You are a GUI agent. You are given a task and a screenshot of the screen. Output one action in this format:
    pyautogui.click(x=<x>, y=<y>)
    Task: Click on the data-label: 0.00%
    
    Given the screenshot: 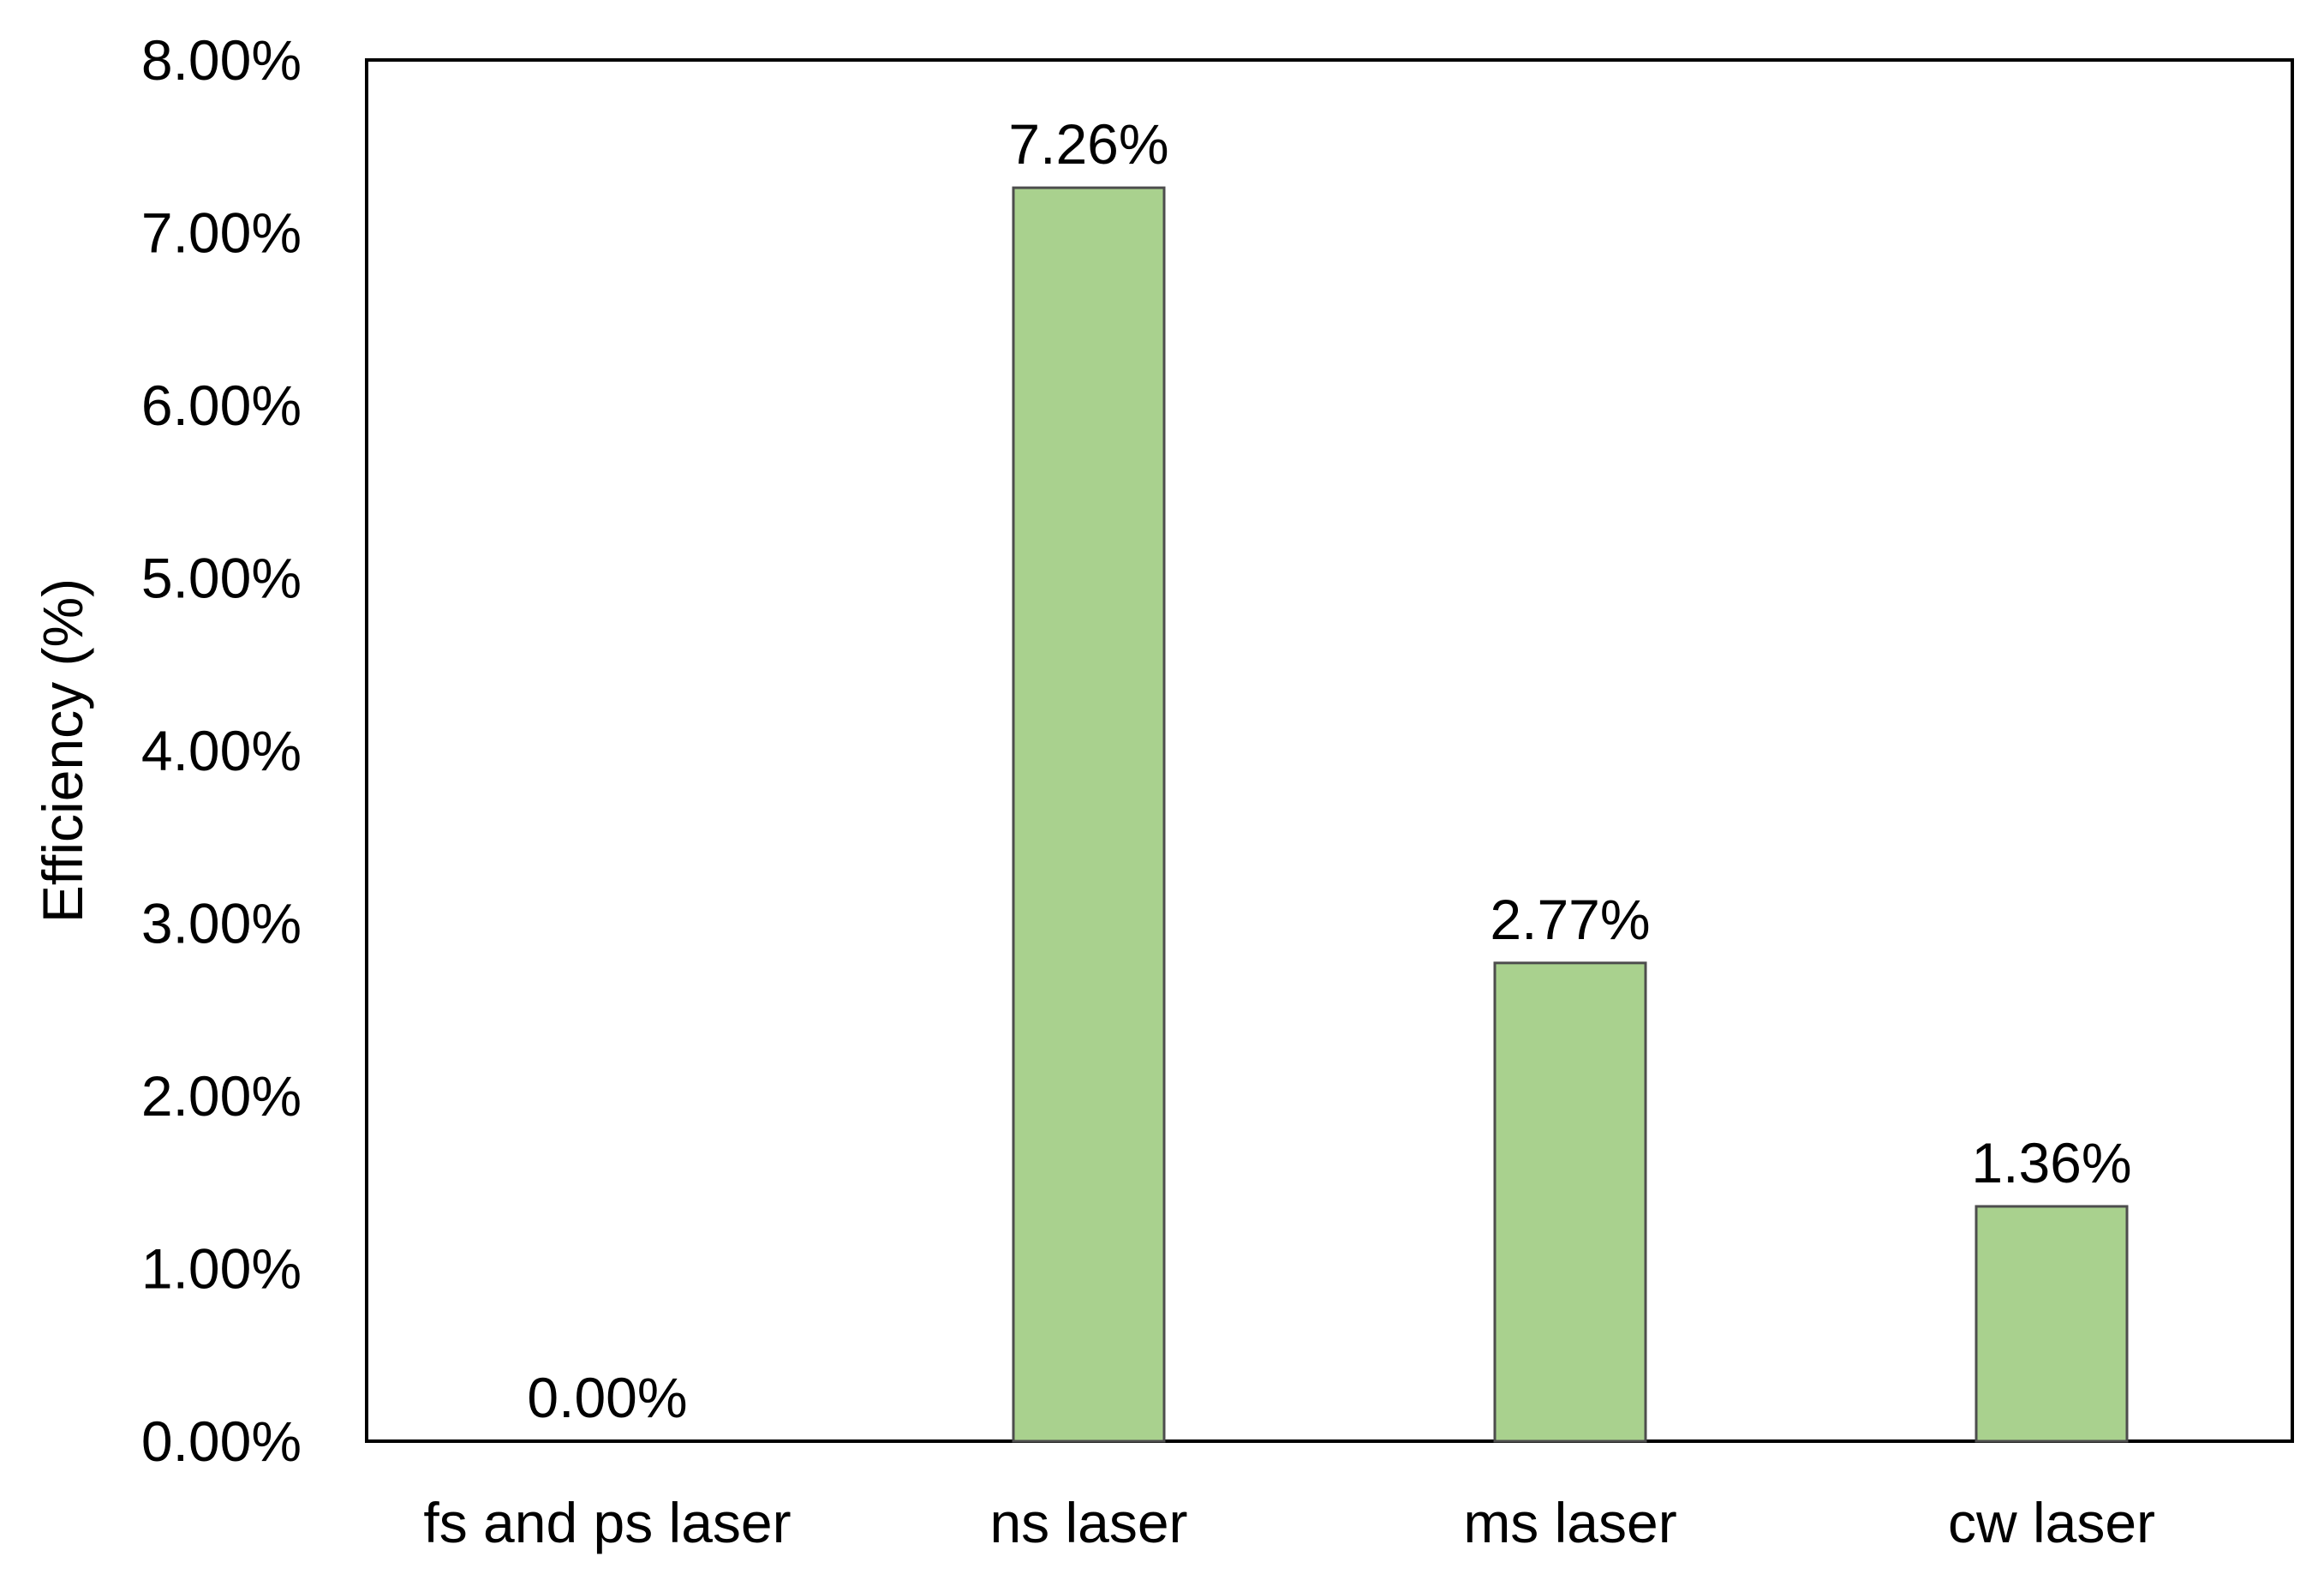 What is the action you would take?
    pyautogui.click(x=607, y=1397)
    